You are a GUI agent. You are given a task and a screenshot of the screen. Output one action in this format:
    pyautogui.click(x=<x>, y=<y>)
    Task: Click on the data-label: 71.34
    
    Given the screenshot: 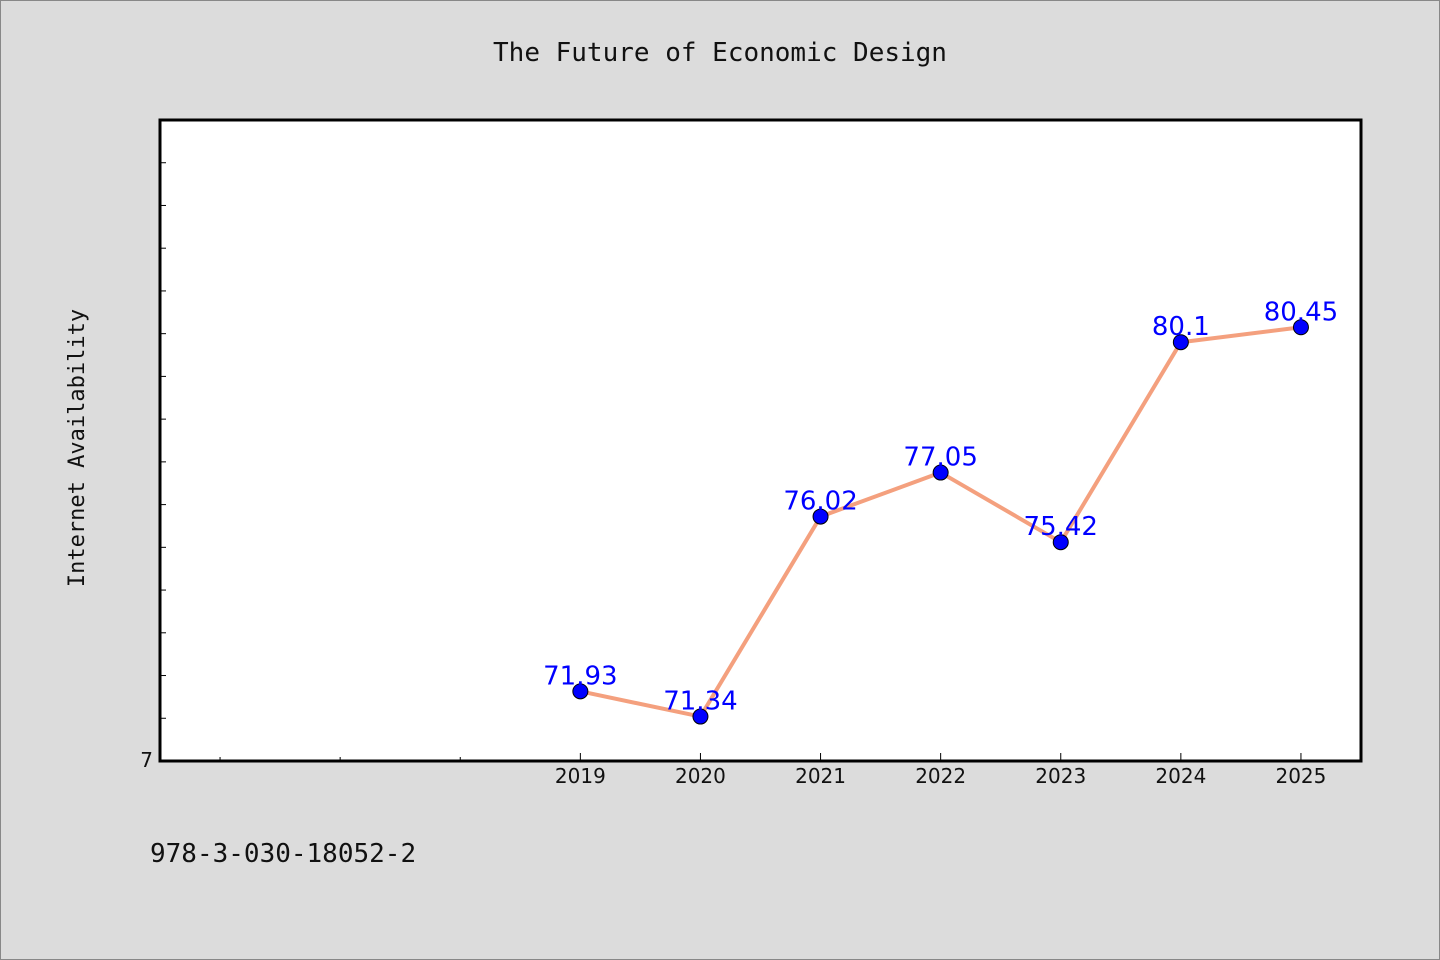 What is the action you would take?
    pyautogui.click(x=700, y=702)
    